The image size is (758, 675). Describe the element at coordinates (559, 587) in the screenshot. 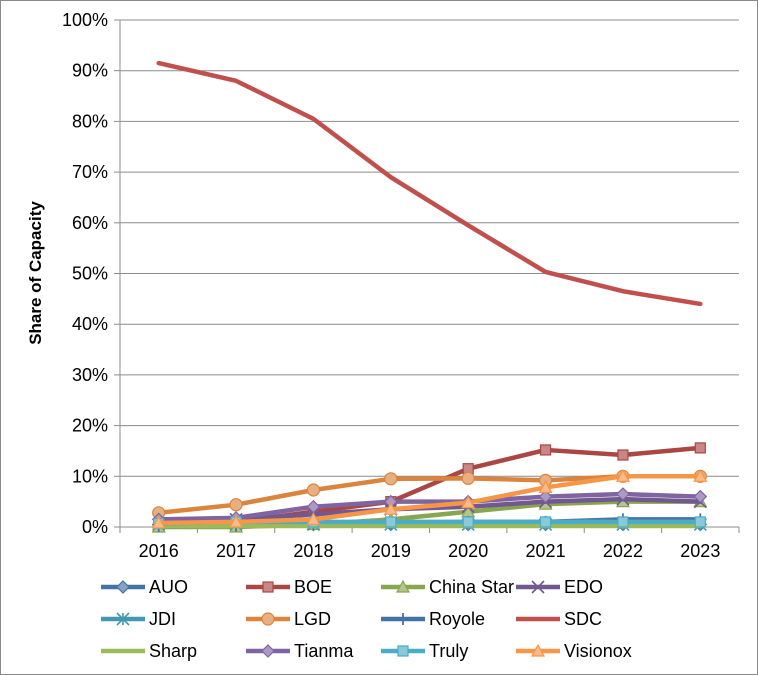

I see `legend-item: EDO` at that location.